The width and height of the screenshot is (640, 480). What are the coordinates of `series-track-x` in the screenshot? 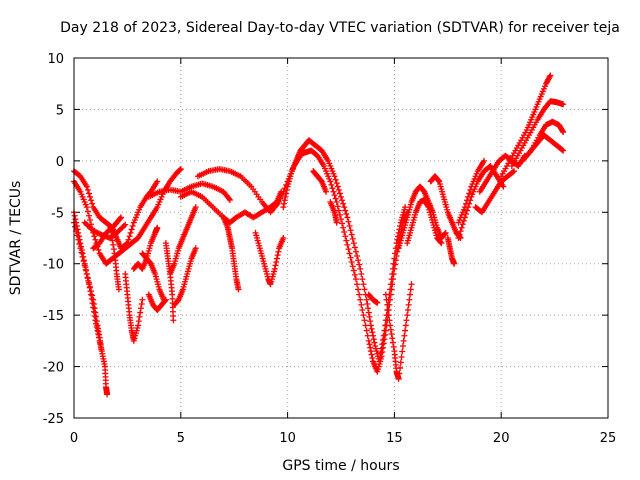 It's located at (373, 298).